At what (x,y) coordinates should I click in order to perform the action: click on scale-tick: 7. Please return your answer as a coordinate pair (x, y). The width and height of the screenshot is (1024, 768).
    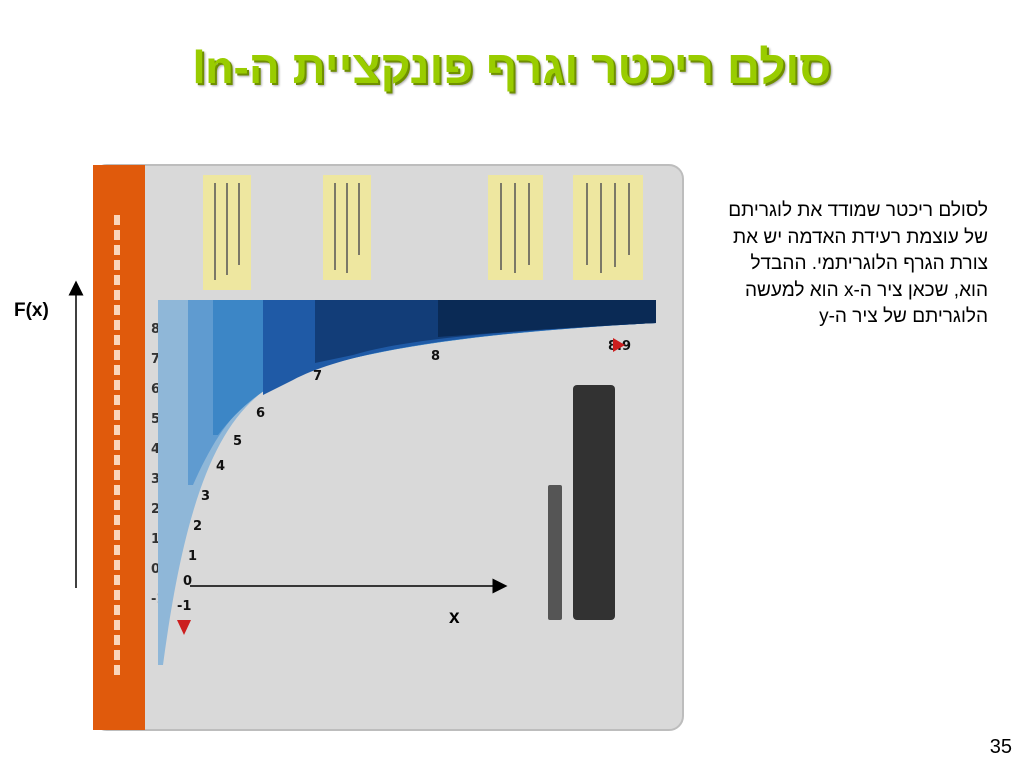
    Looking at the image, I should click on (155, 359).